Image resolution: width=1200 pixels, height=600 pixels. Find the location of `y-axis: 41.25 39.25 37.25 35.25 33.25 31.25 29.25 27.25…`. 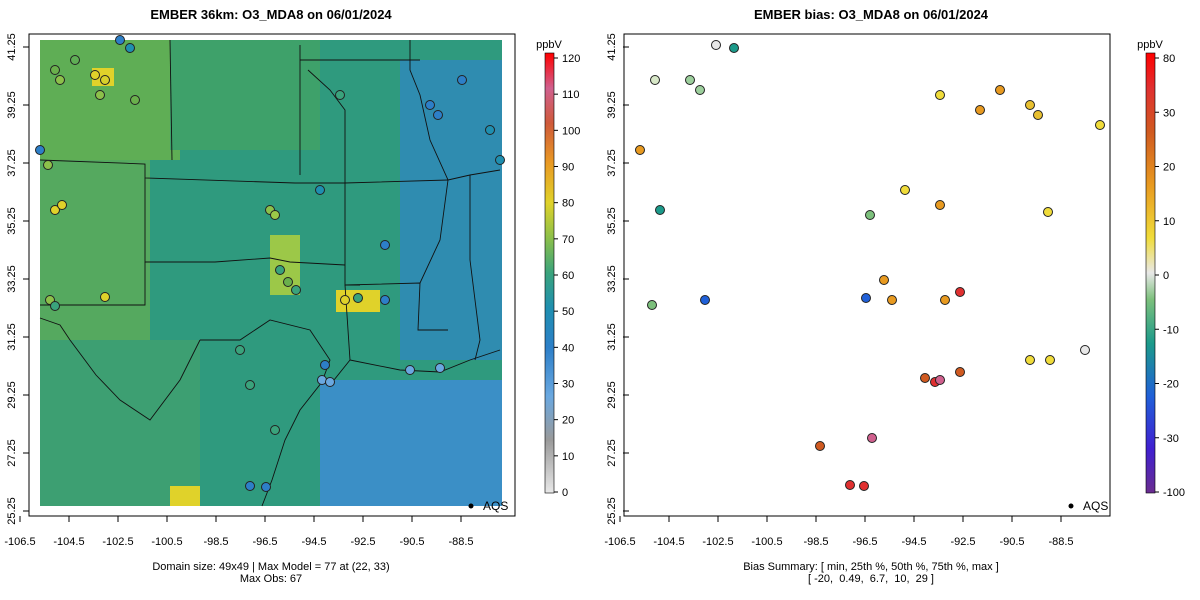

y-axis: 41.25 39.25 37.25 35.25 33.25 31.25 29.25 27.25… is located at coordinates (17, 279).